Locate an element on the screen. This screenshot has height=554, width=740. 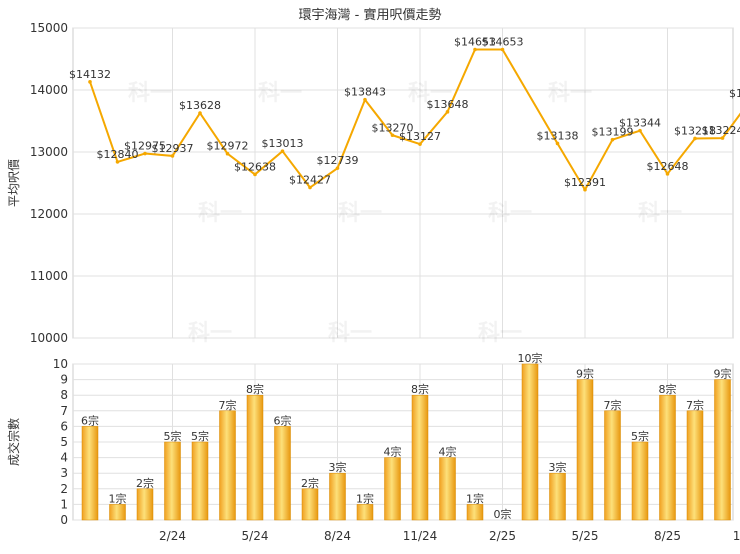
chart-title: 環宇海灣 - 實用呎價走勢 is located at coordinates (370, 13).